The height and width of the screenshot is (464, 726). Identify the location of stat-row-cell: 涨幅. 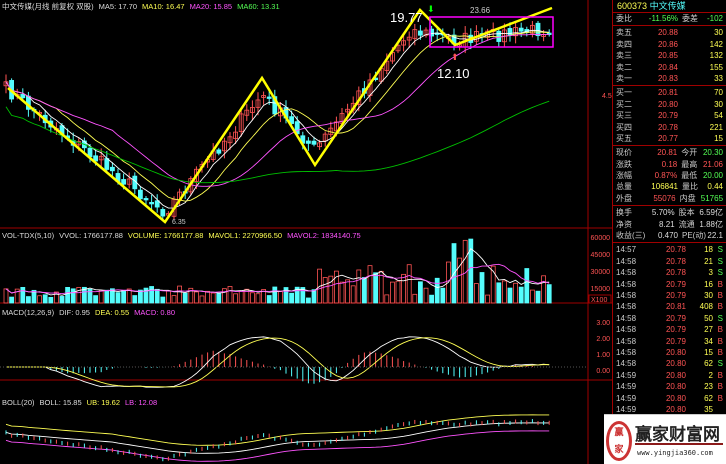
(624, 176).